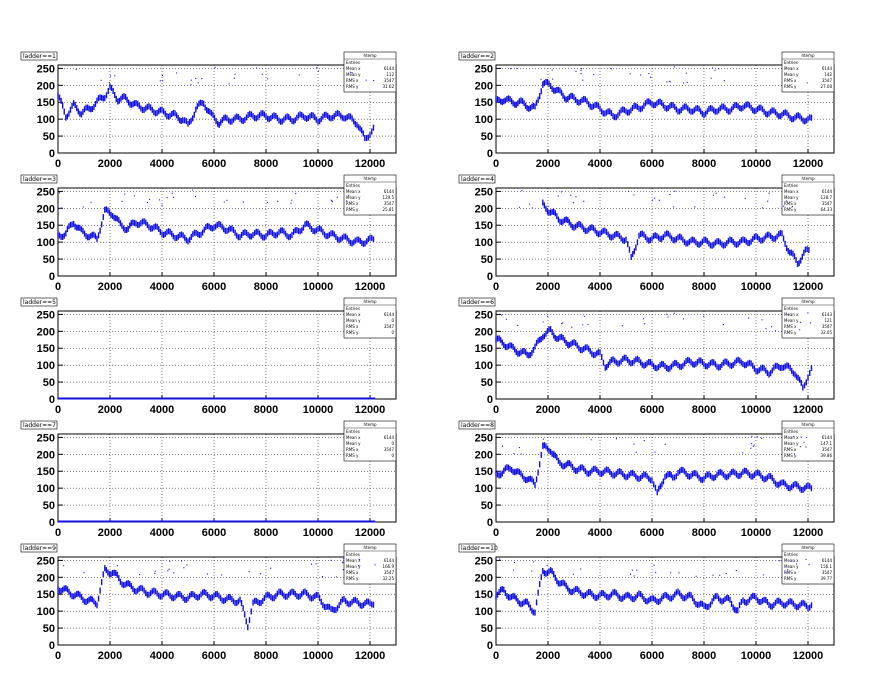 This screenshot has height=676, width=896. Describe the element at coordinates (370, 72) in the screenshot. I see `stats-box` at that location.